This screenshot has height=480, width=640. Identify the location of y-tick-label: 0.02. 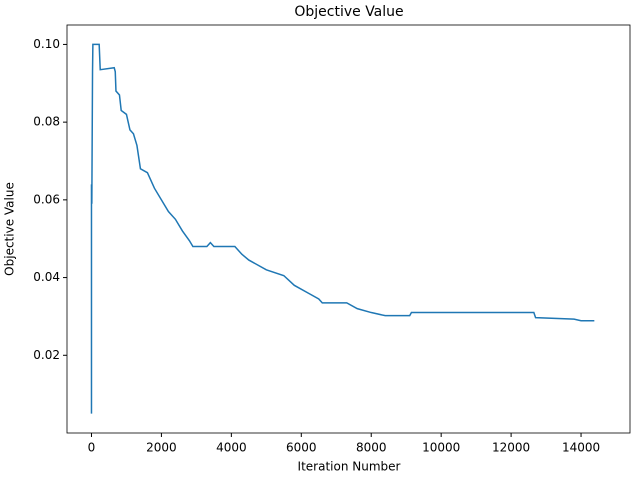
(46, 355).